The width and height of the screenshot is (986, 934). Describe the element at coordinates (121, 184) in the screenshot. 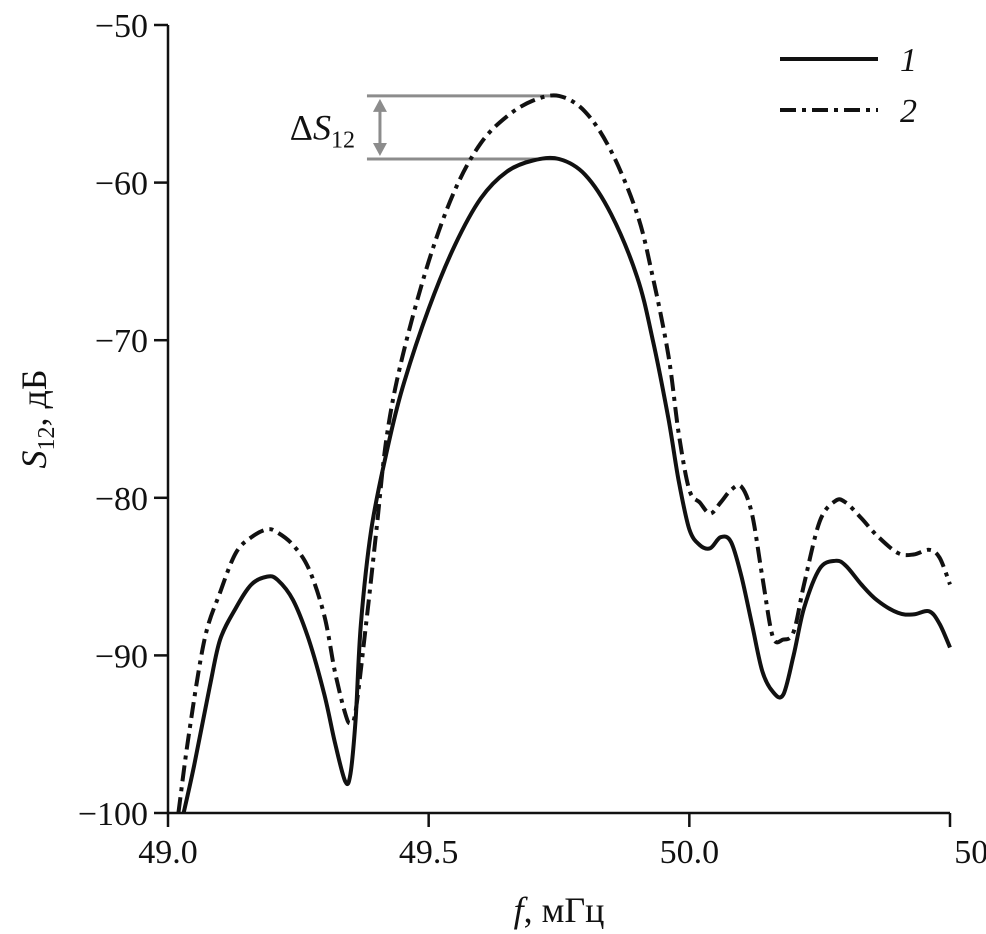

I see `y-tick-label: −60` at that location.